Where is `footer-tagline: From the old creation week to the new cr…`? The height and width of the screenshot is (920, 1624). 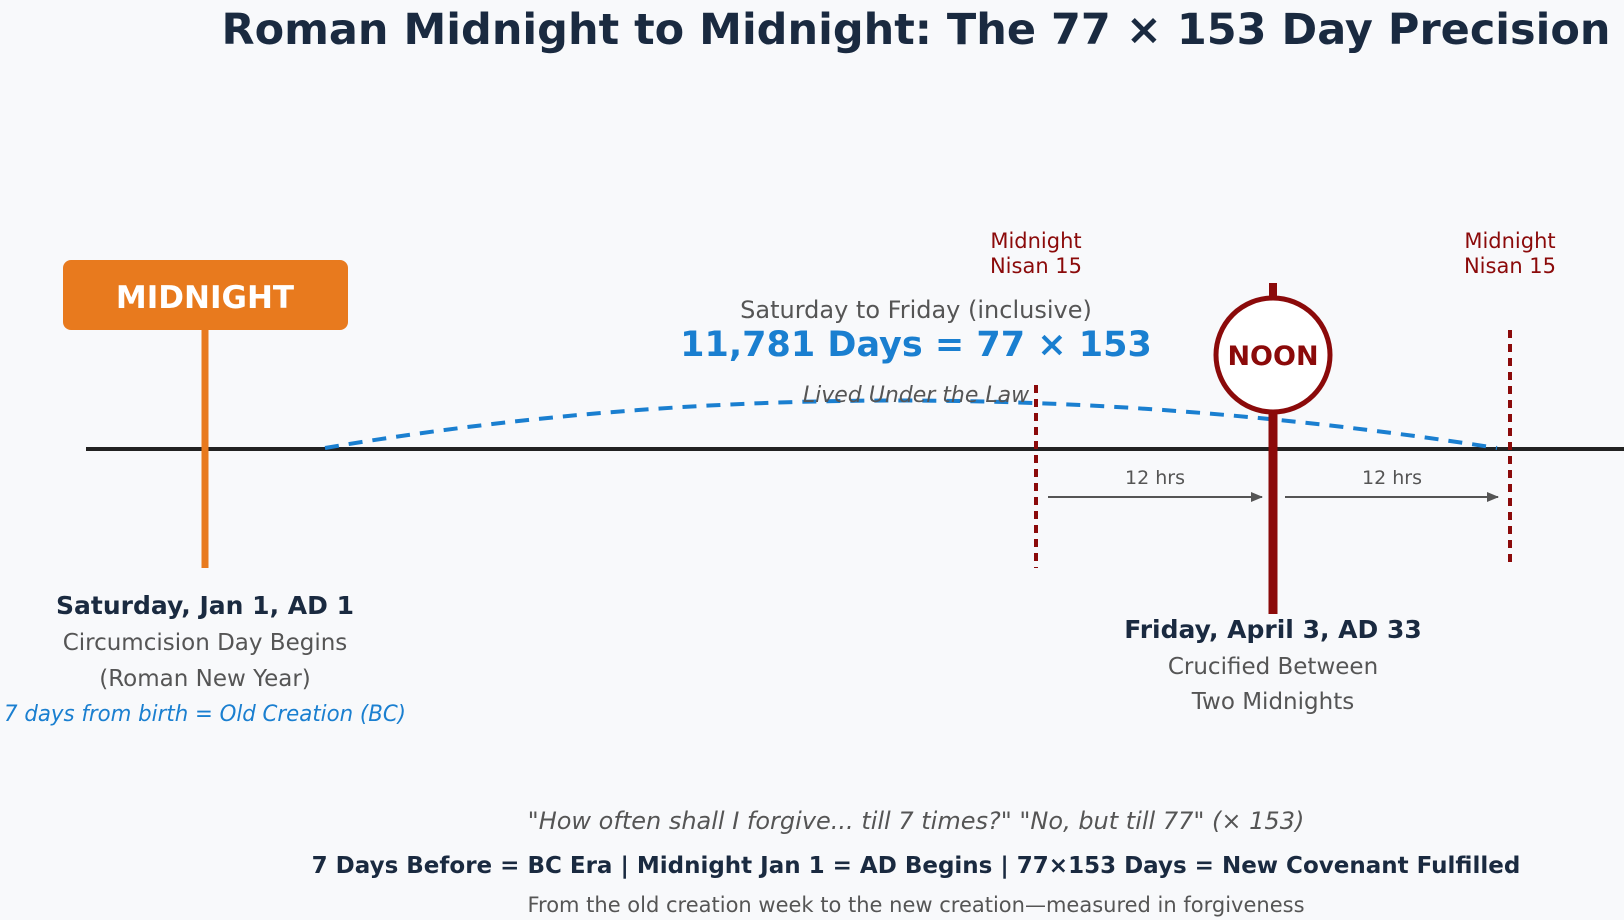 footer-tagline: From the old creation week to the new cr… is located at coordinates (915, 905).